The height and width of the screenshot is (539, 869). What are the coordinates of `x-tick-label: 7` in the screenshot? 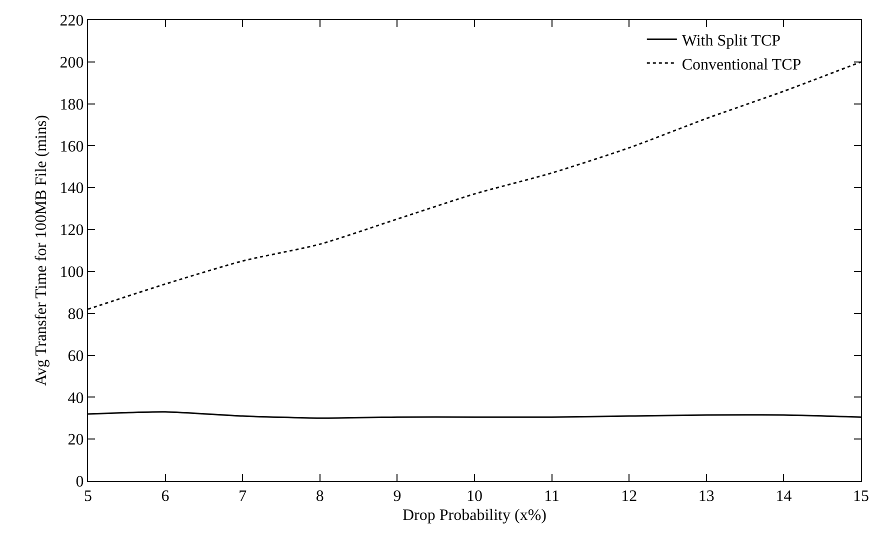 It's located at (242, 497).